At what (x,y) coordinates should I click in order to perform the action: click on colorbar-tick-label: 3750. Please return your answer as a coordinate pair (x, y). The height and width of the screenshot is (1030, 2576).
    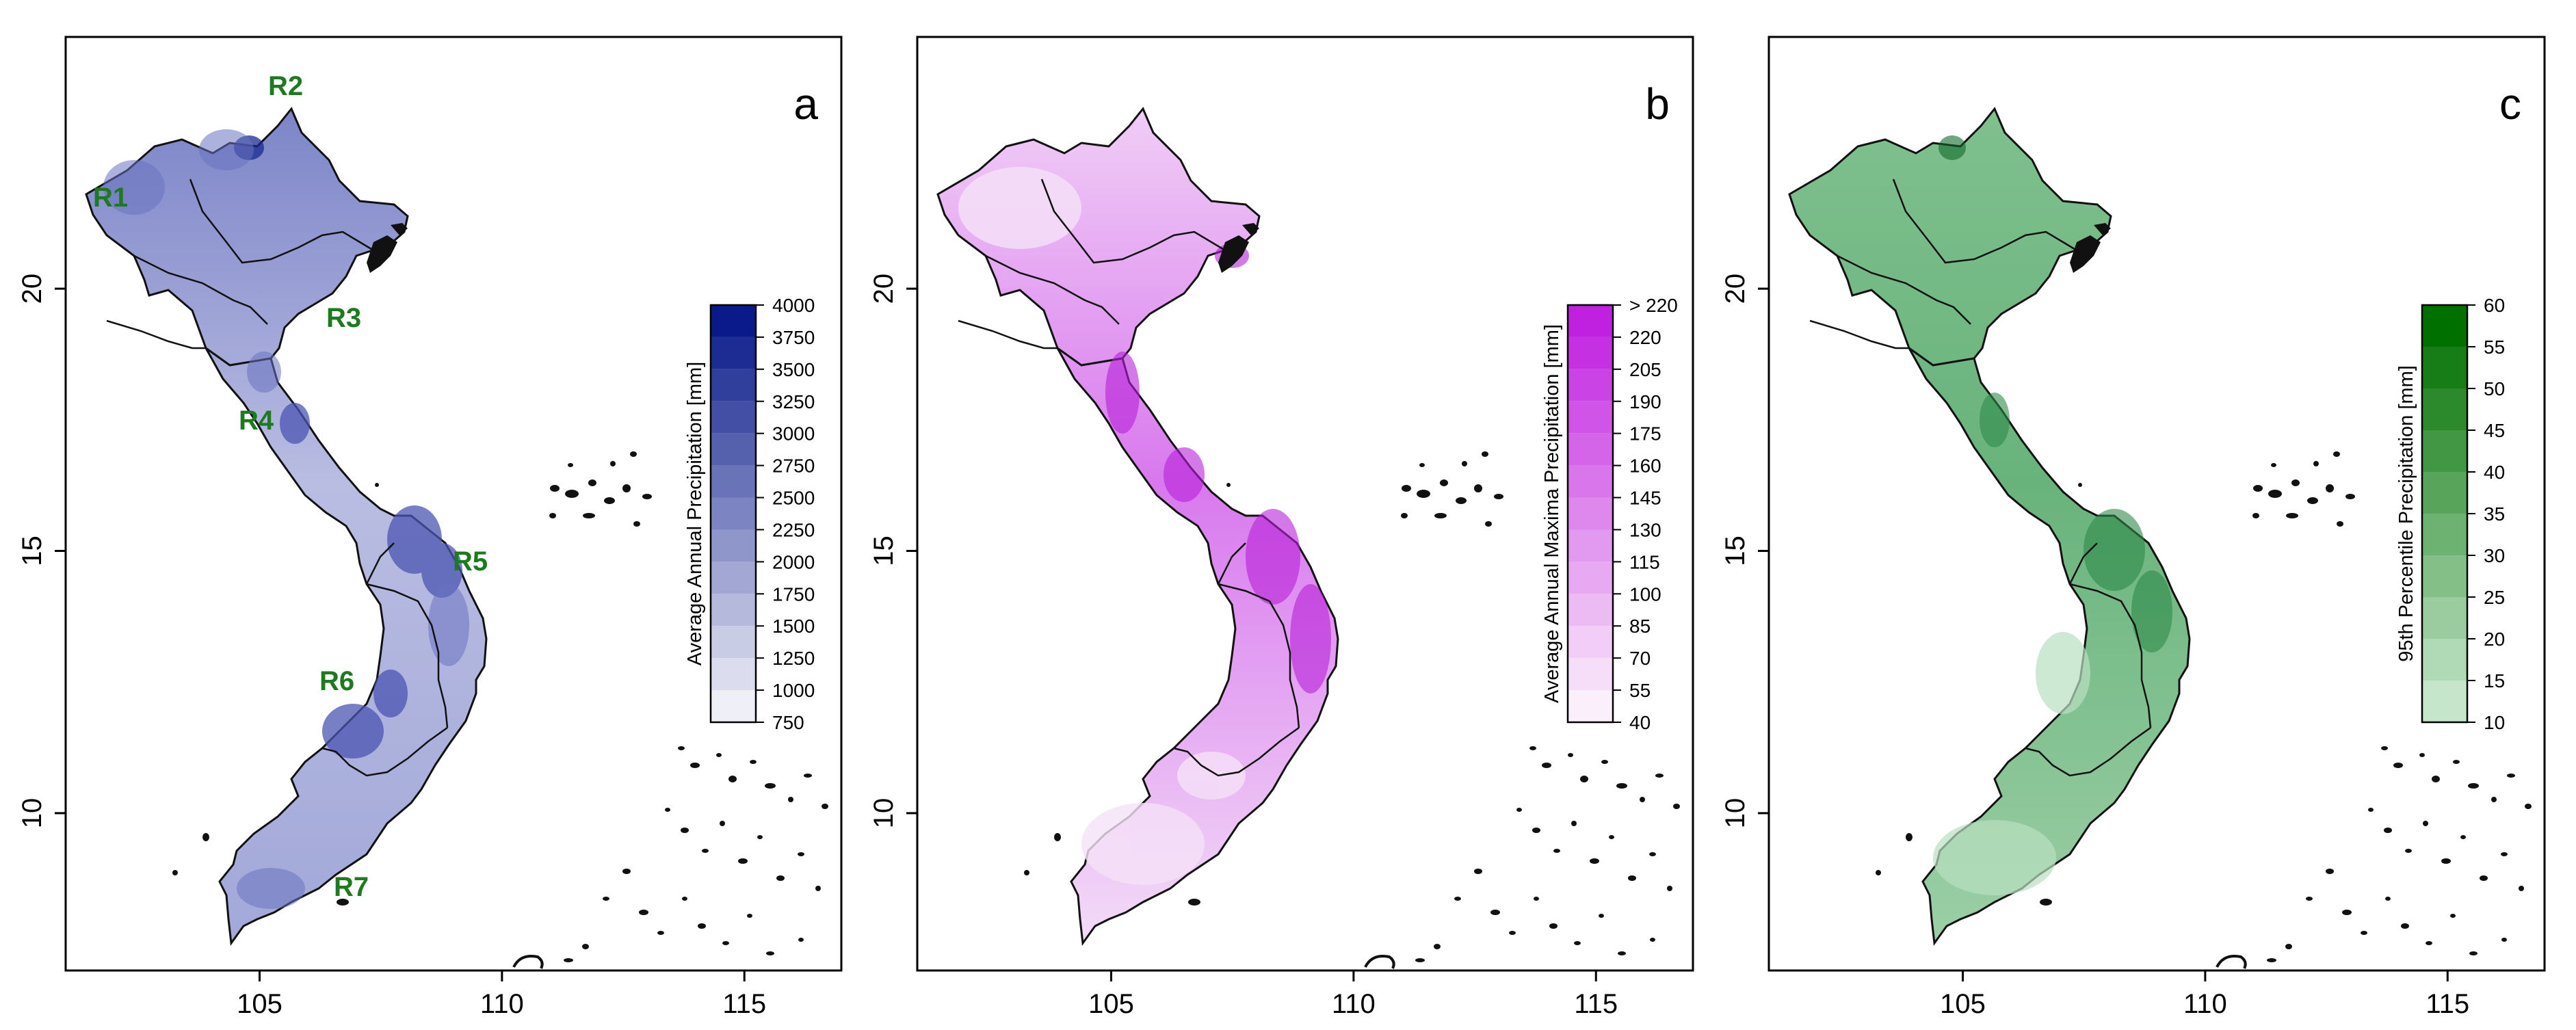
    Looking at the image, I should click on (793, 337).